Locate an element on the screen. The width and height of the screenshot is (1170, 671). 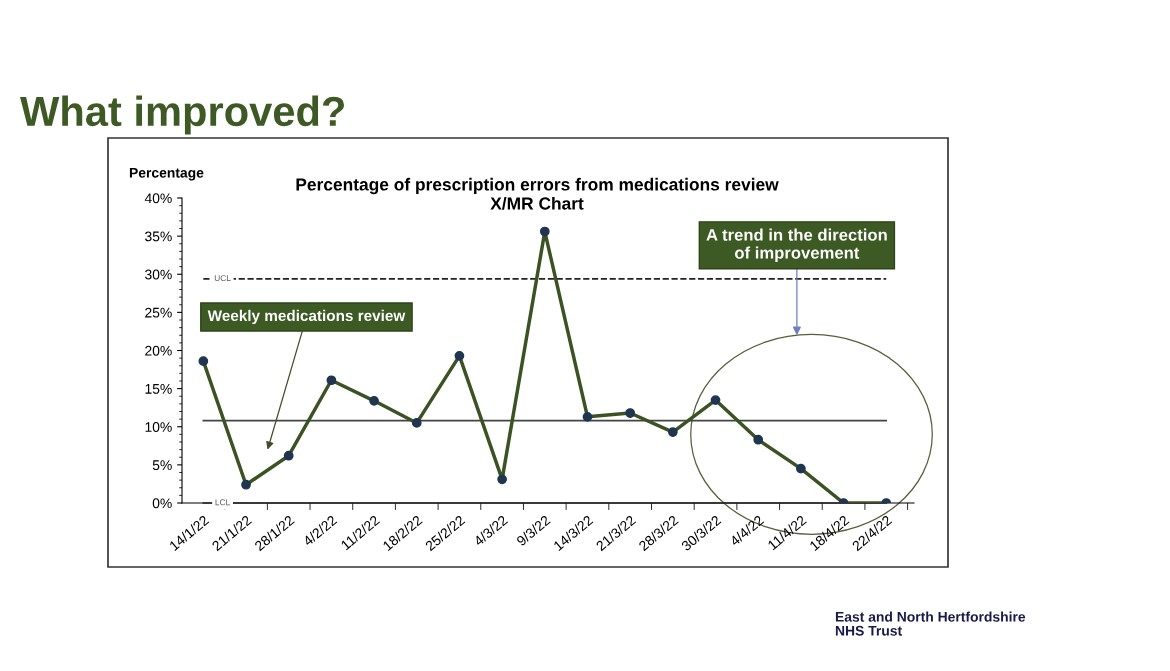
ref-line-label: UCL is located at coordinates (222, 278).